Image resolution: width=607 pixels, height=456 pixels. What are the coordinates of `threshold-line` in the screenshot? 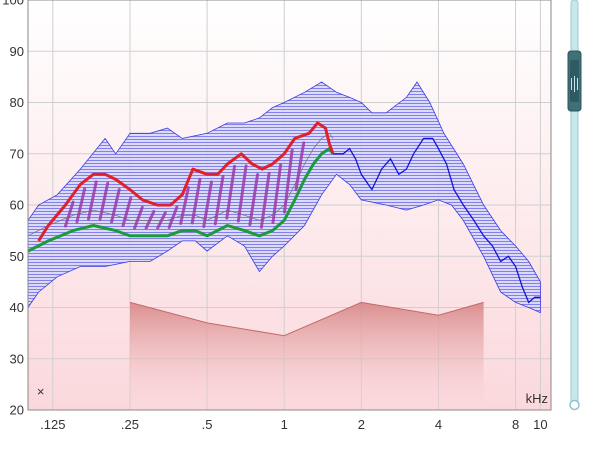 It's located at (306, 319).